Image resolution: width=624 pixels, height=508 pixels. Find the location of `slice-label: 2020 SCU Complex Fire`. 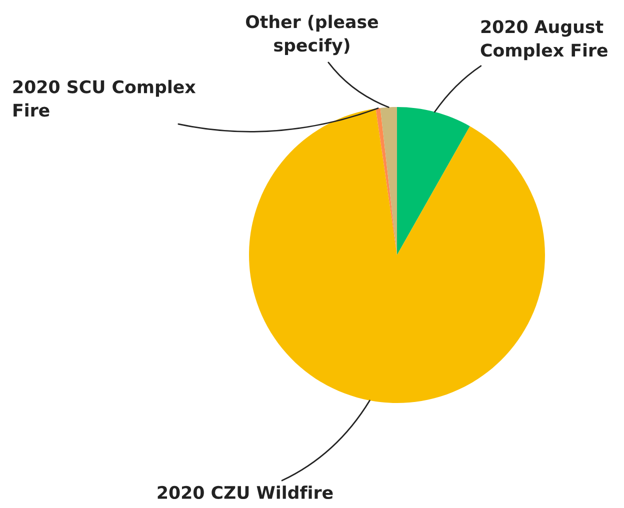

slice-label: 2020 SCU Complex Fire is located at coordinates (104, 98).